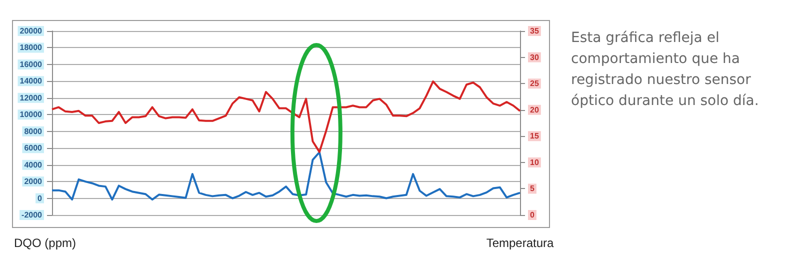 This screenshot has height=262, width=788. What do you see at coordinates (286, 176) in the screenshot?
I see `line-series` at bounding box center [286, 176].